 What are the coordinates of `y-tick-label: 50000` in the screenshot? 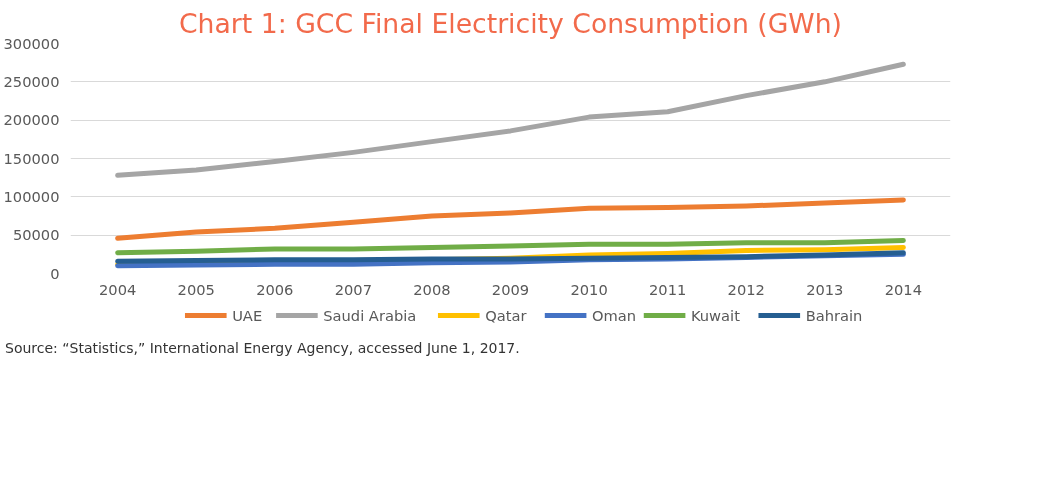 It's located at (36, 235).